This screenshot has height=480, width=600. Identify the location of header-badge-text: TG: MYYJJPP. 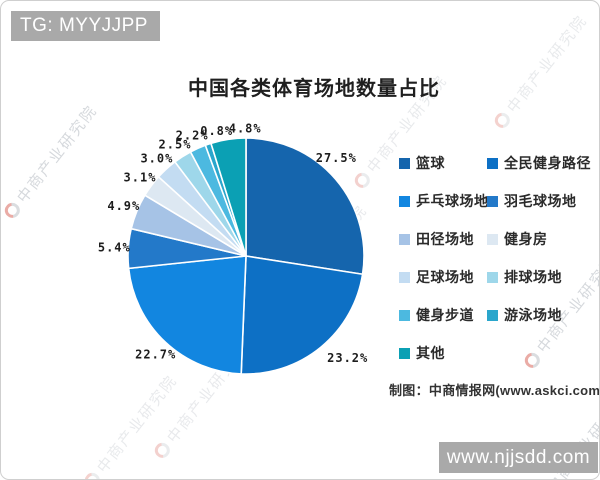
(84, 25).